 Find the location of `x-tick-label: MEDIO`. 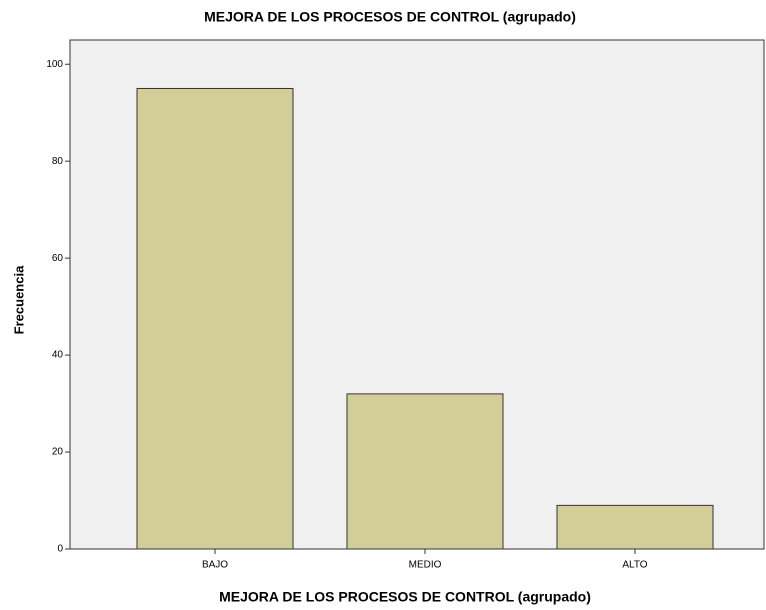

x-tick-label: MEDIO is located at coordinates (425, 565).